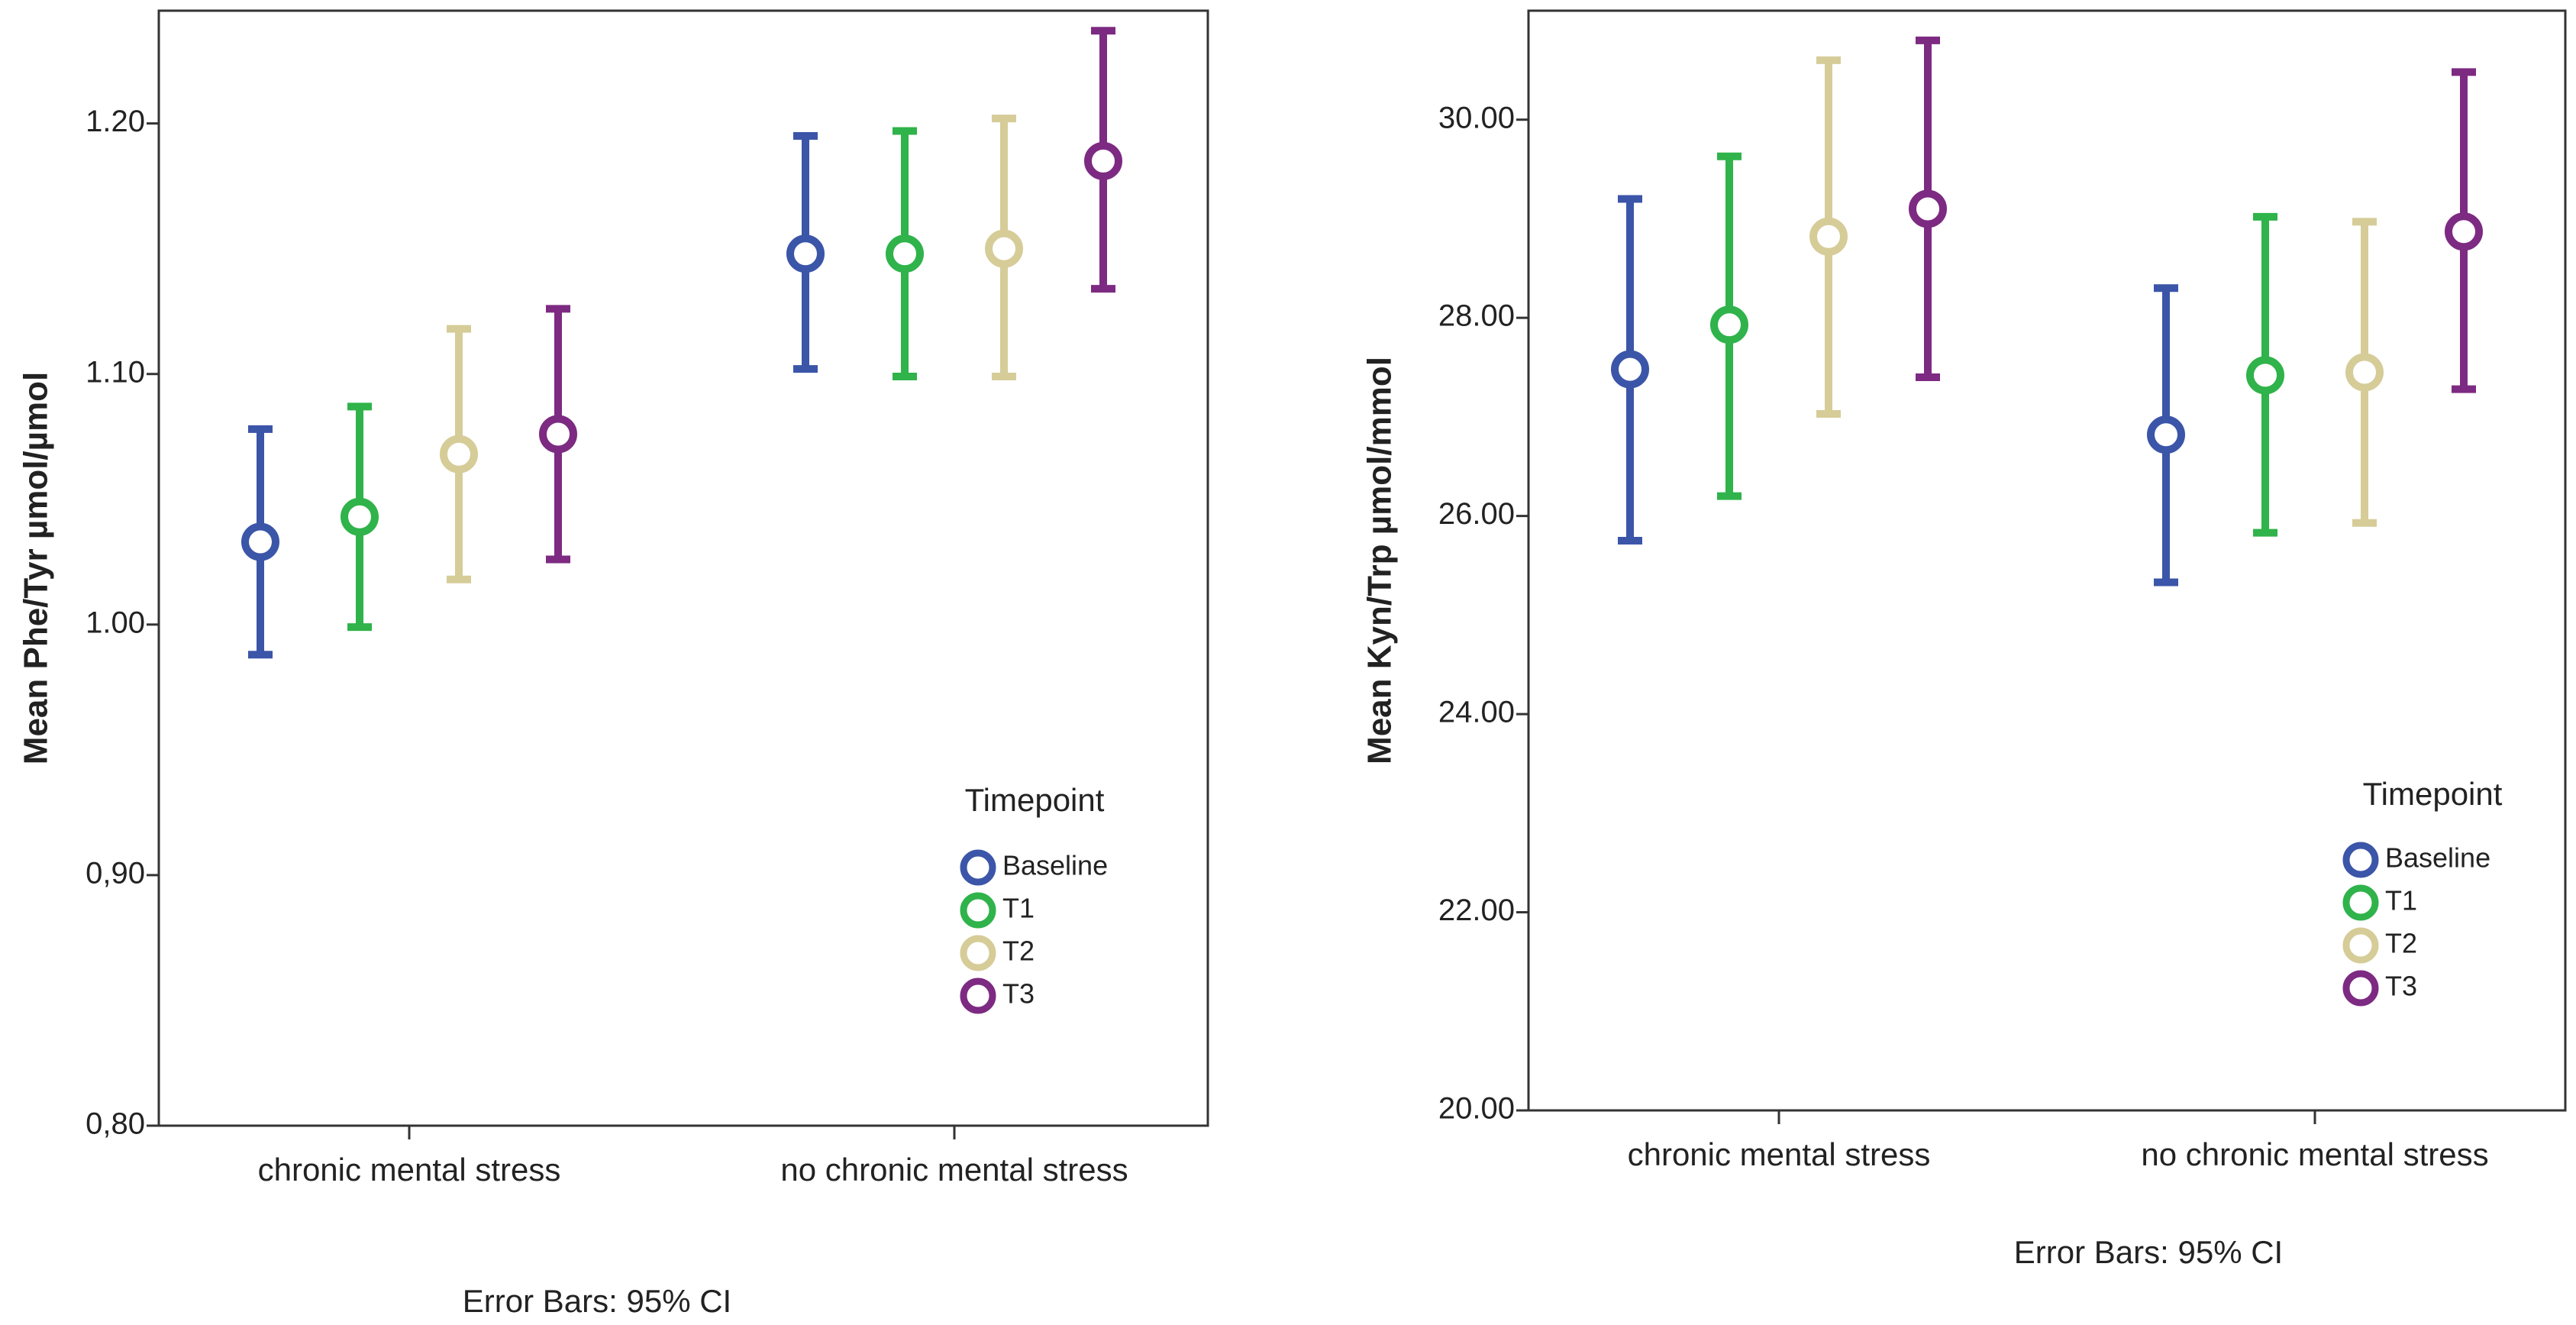 This screenshot has height=1325, width=2576. What do you see at coordinates (1483, 613) in the screenshot?
I see `y-axis-ticks: 20.00 22.00 24.00 26.00 28.00 30.00` at bounding box center [1483, 613].